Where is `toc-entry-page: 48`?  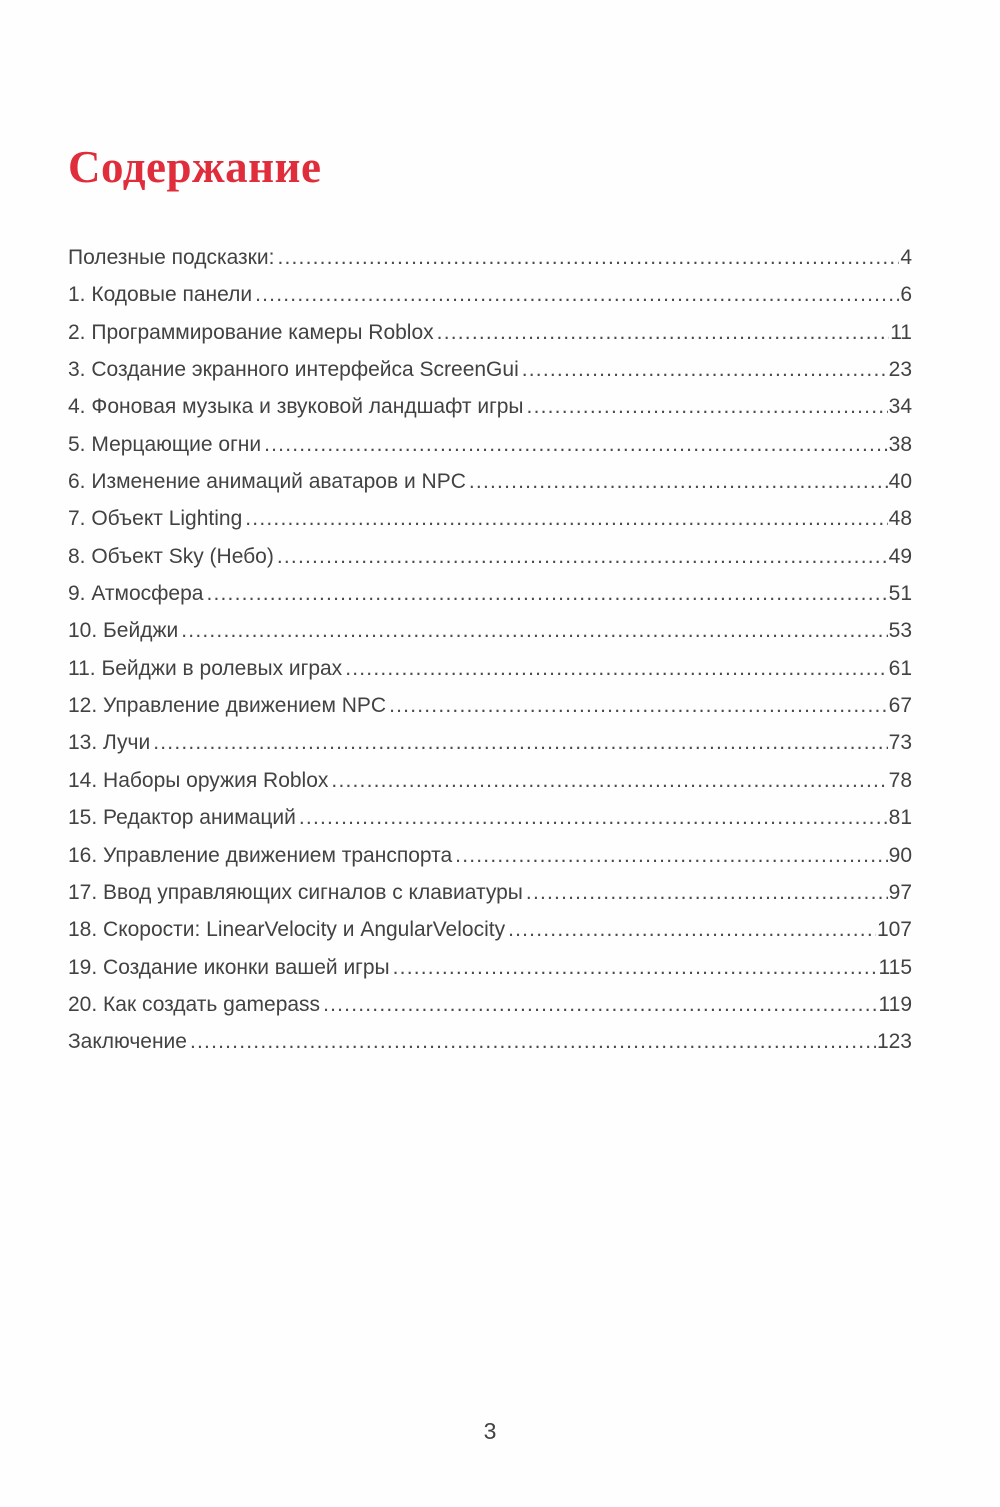
toc-entry-page: 48 is located at coordinates (900, 519).